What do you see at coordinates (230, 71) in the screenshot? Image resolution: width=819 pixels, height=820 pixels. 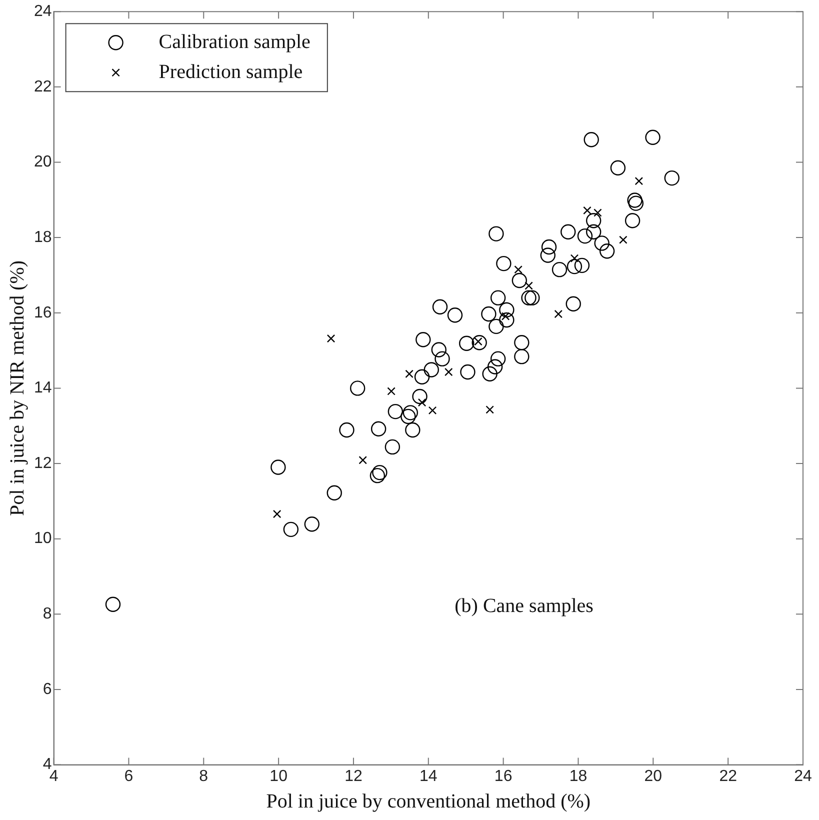 I see `legend-label: Prediction sample` at bounding box center [230, 71].